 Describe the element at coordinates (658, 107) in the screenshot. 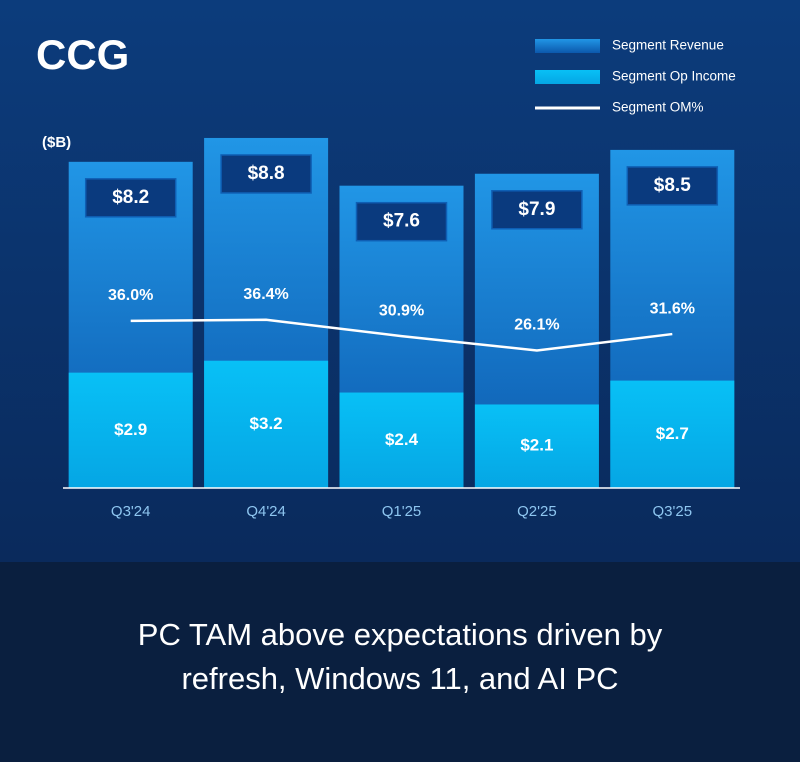

I see `legend-label: Segment OM%` at that location.